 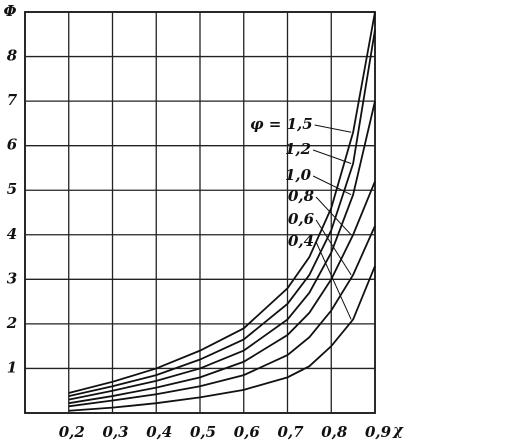 What do you see at coordinates (12, 278) in the screenshot?
I see `y-tick-label: 3` at bounding box center [12, 278].